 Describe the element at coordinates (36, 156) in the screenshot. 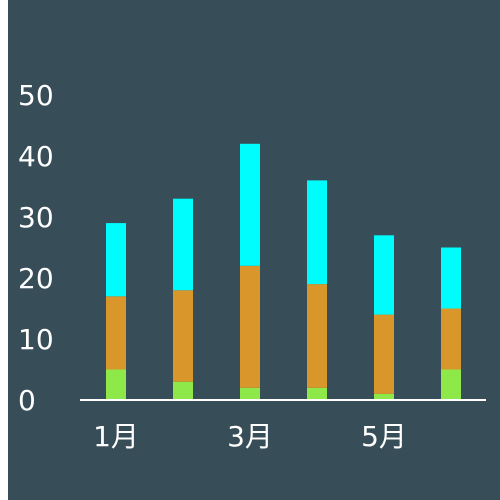

I see `y-tick-label: 40` at that location.